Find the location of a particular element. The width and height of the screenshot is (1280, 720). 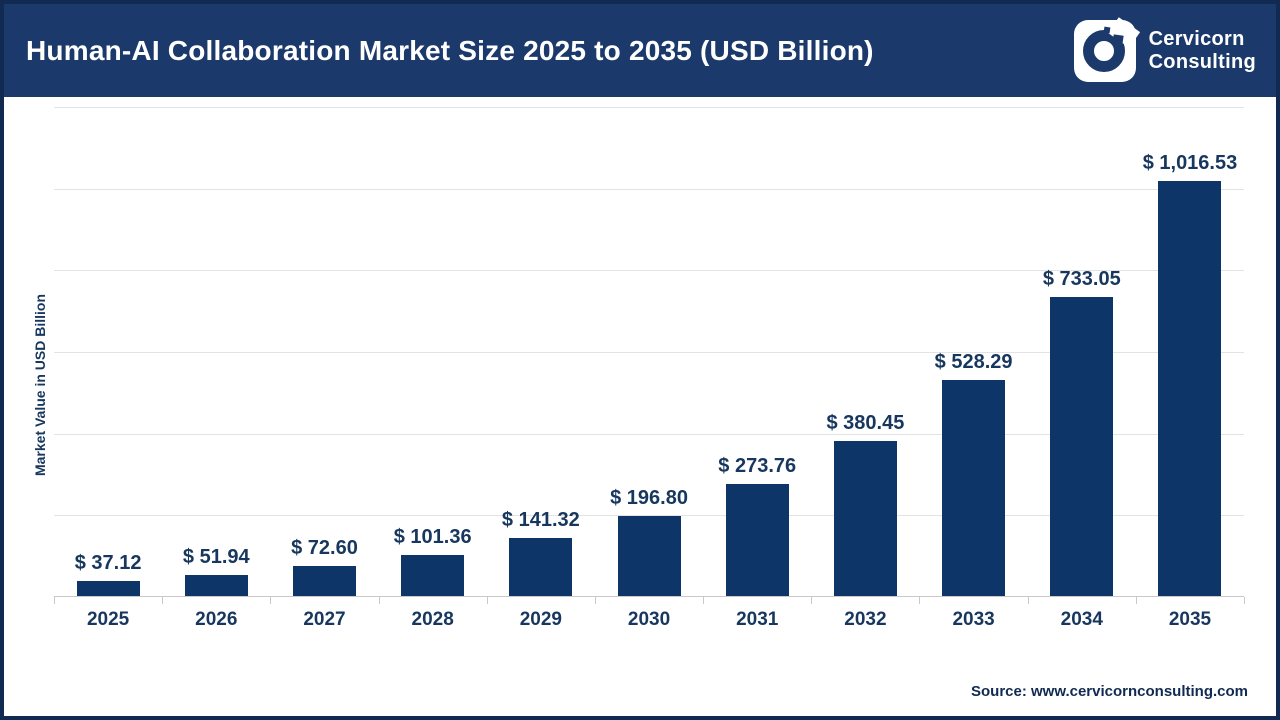

logo-square-large is located at coordinates (1117, 39).